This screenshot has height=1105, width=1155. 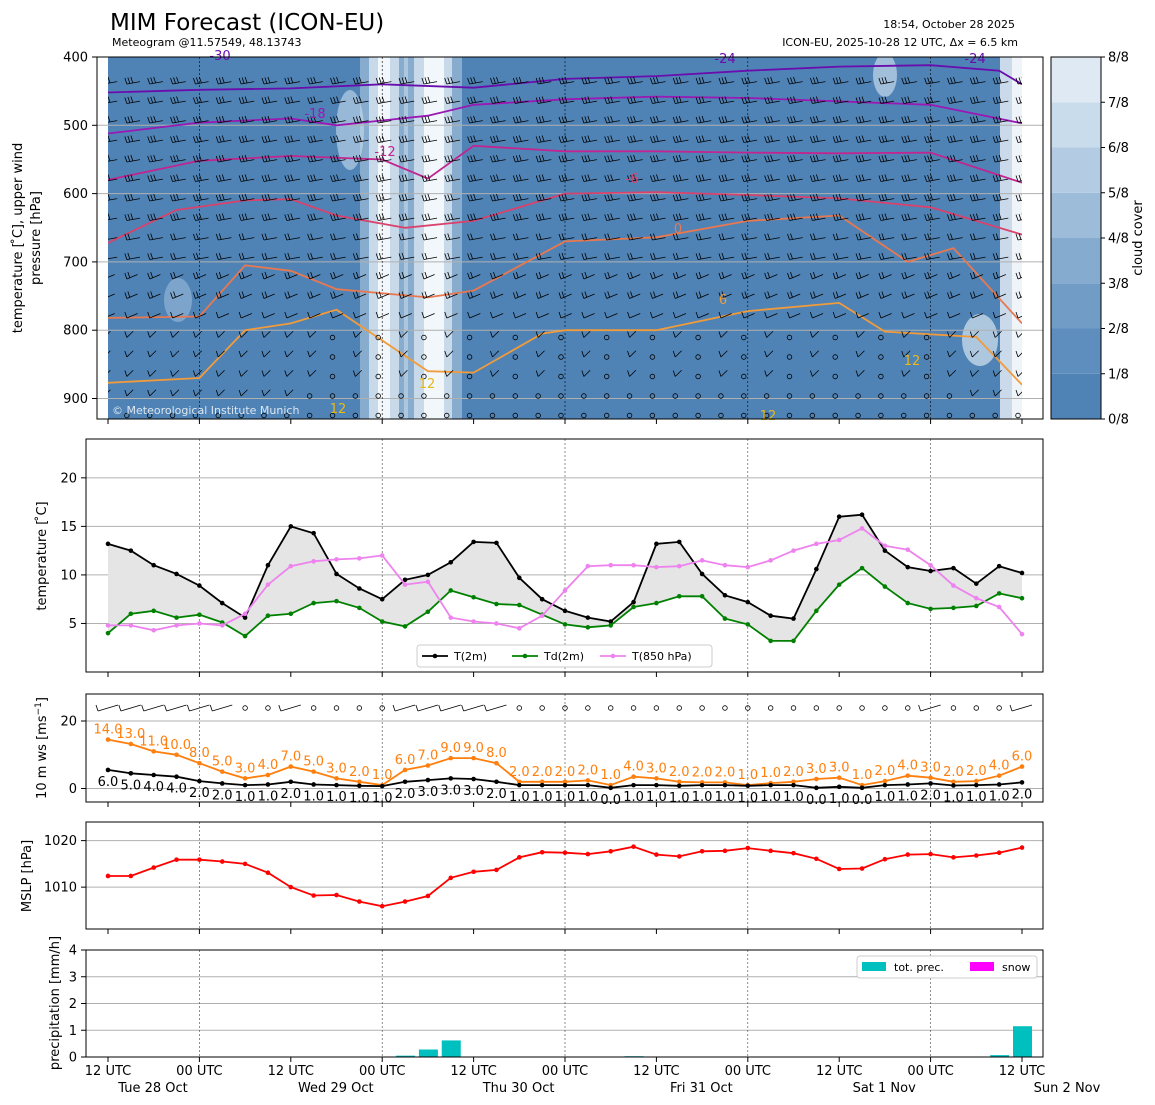 I want to click on y-tick-label: 20, so click(x=68, y=478).